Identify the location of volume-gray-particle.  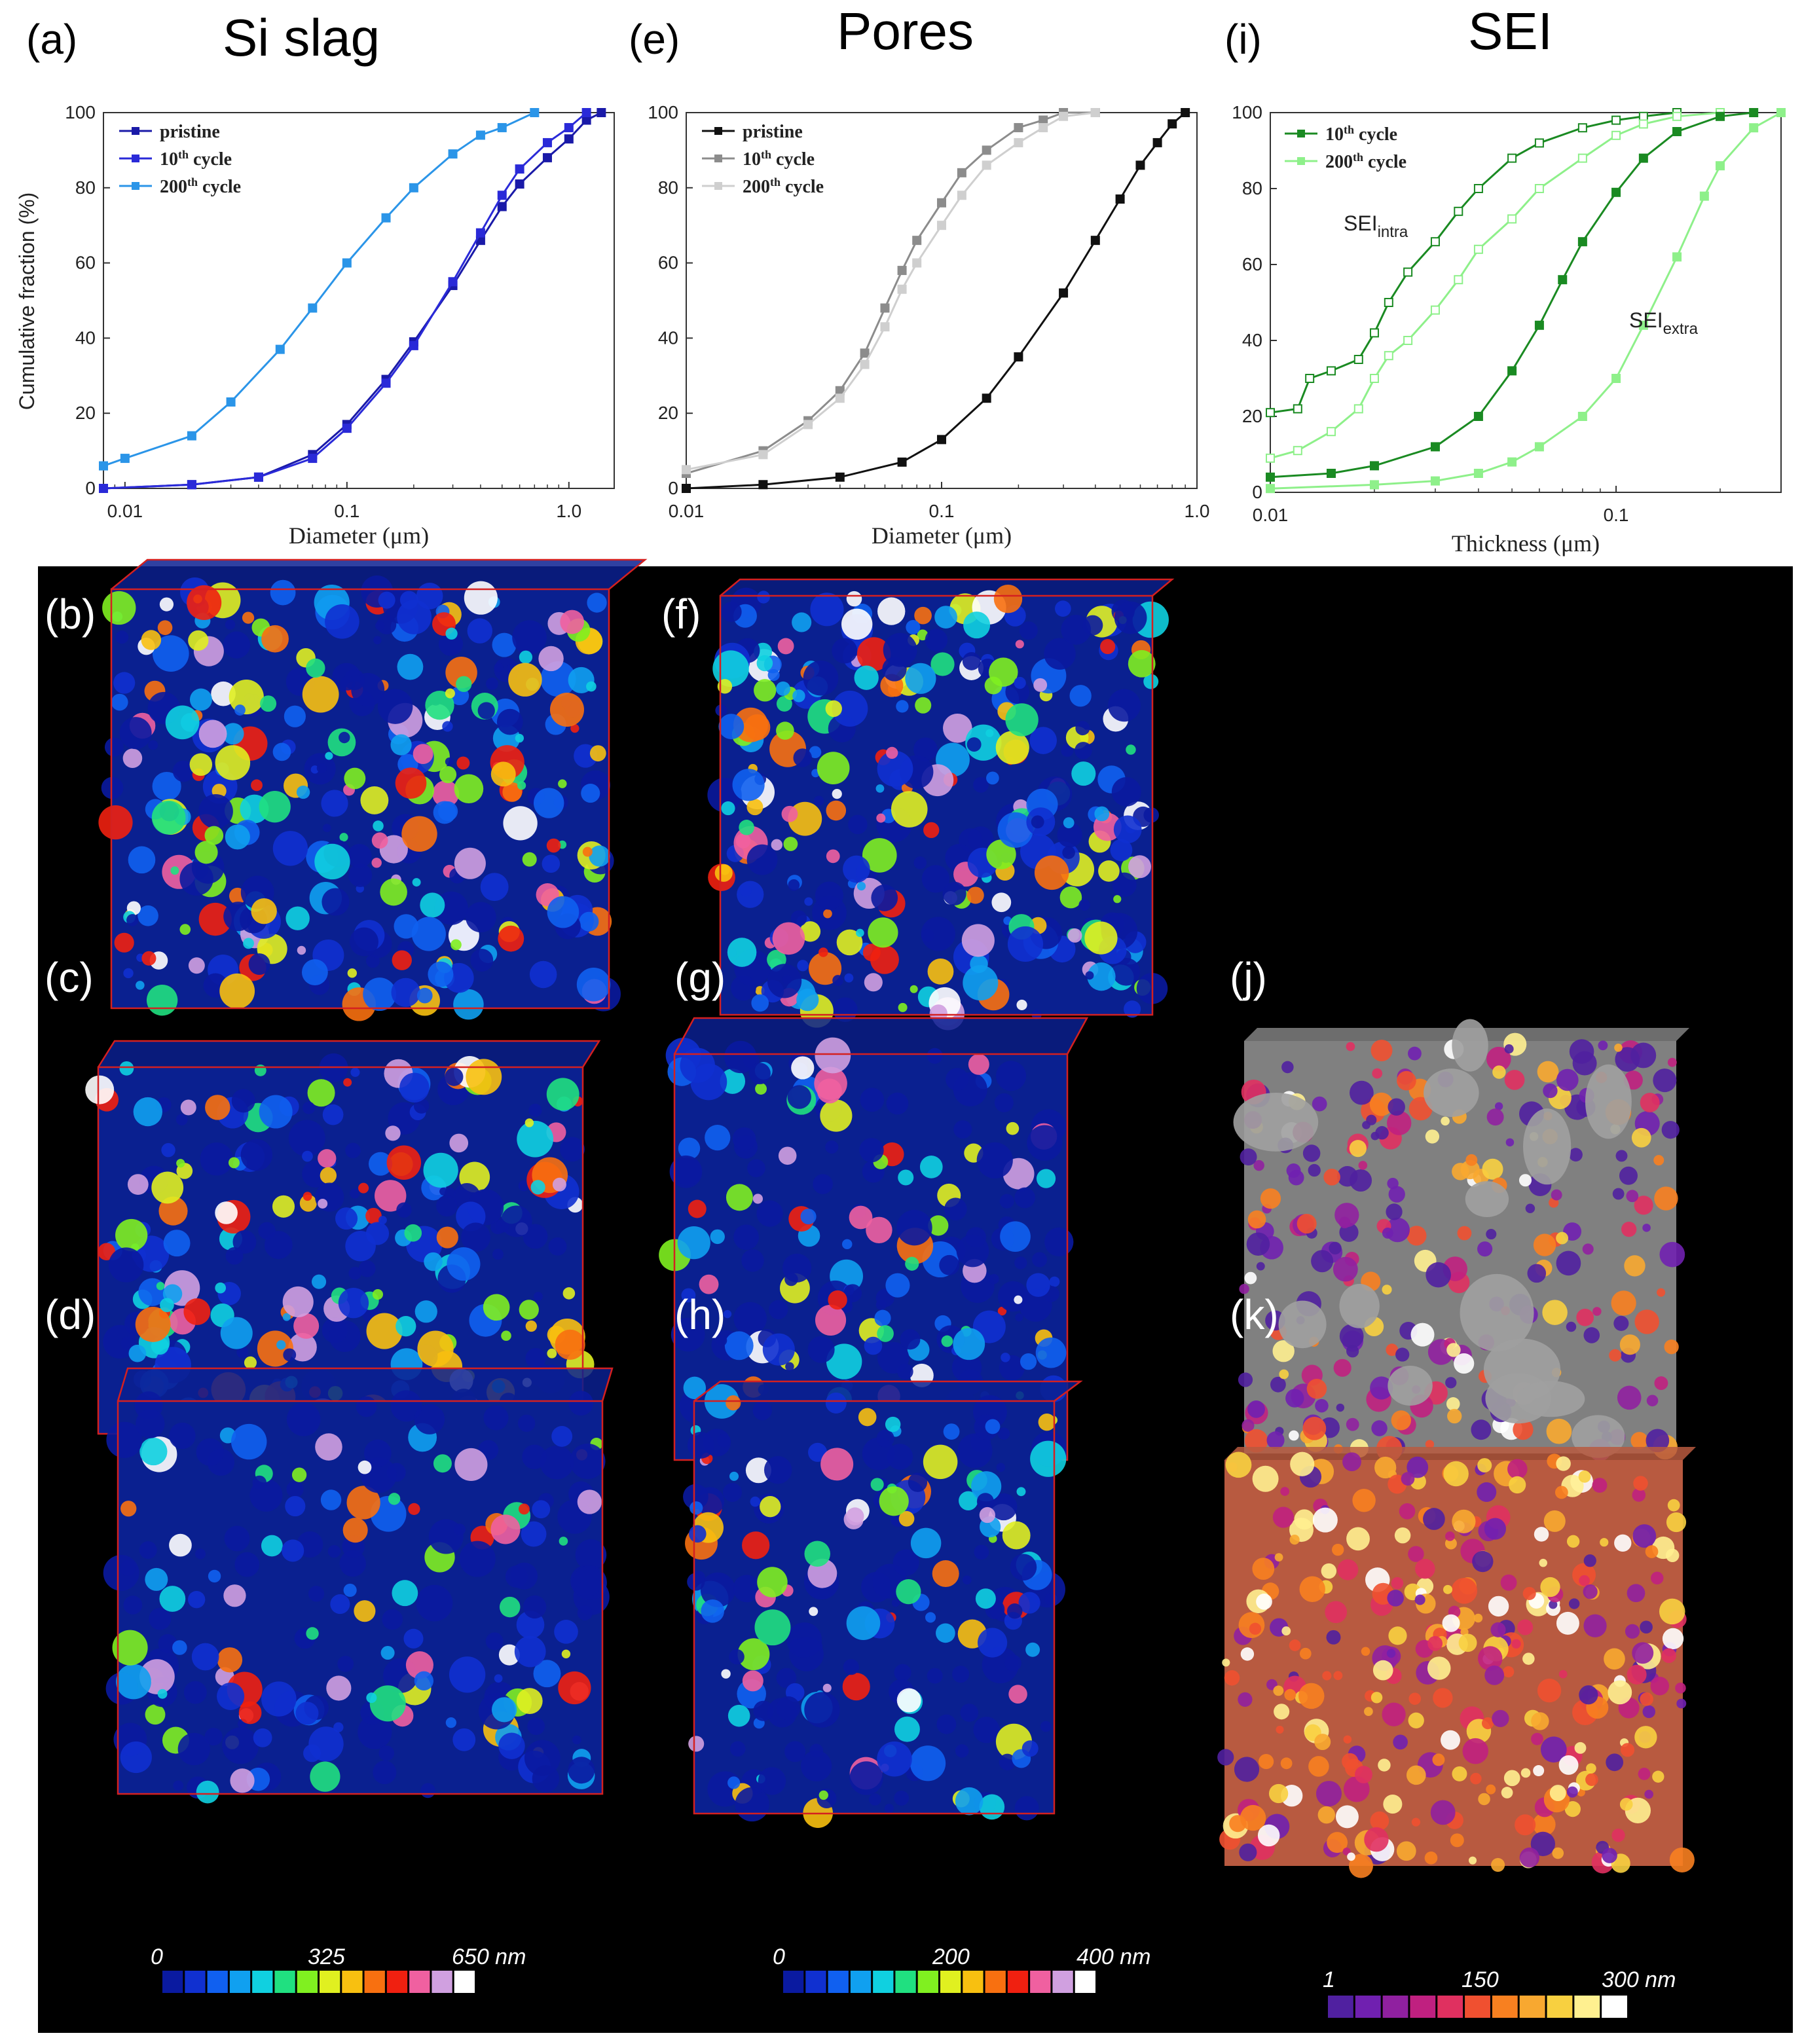
(1551, 1399).